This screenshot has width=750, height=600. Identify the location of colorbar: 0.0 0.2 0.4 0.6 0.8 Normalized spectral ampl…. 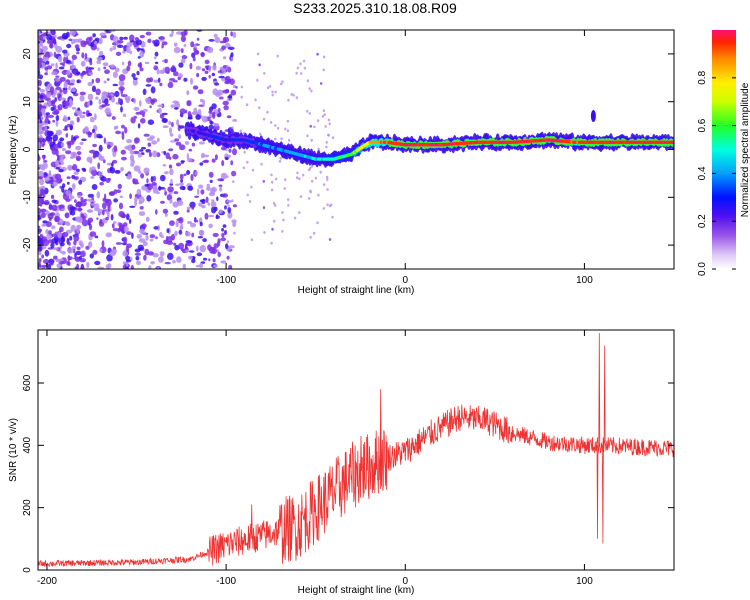
(723, 153).